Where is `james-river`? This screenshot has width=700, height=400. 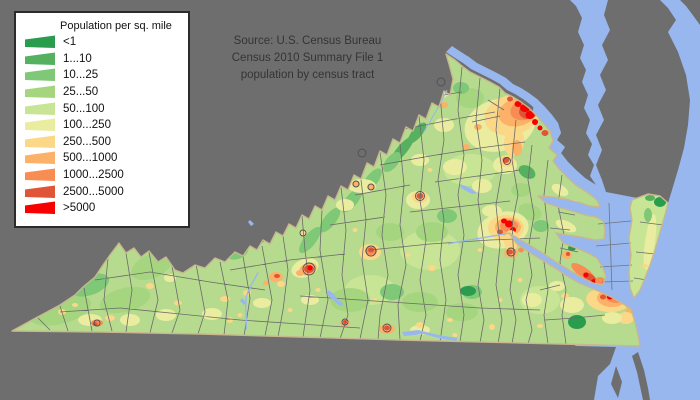 james-river is located at coordinates (478, 238).